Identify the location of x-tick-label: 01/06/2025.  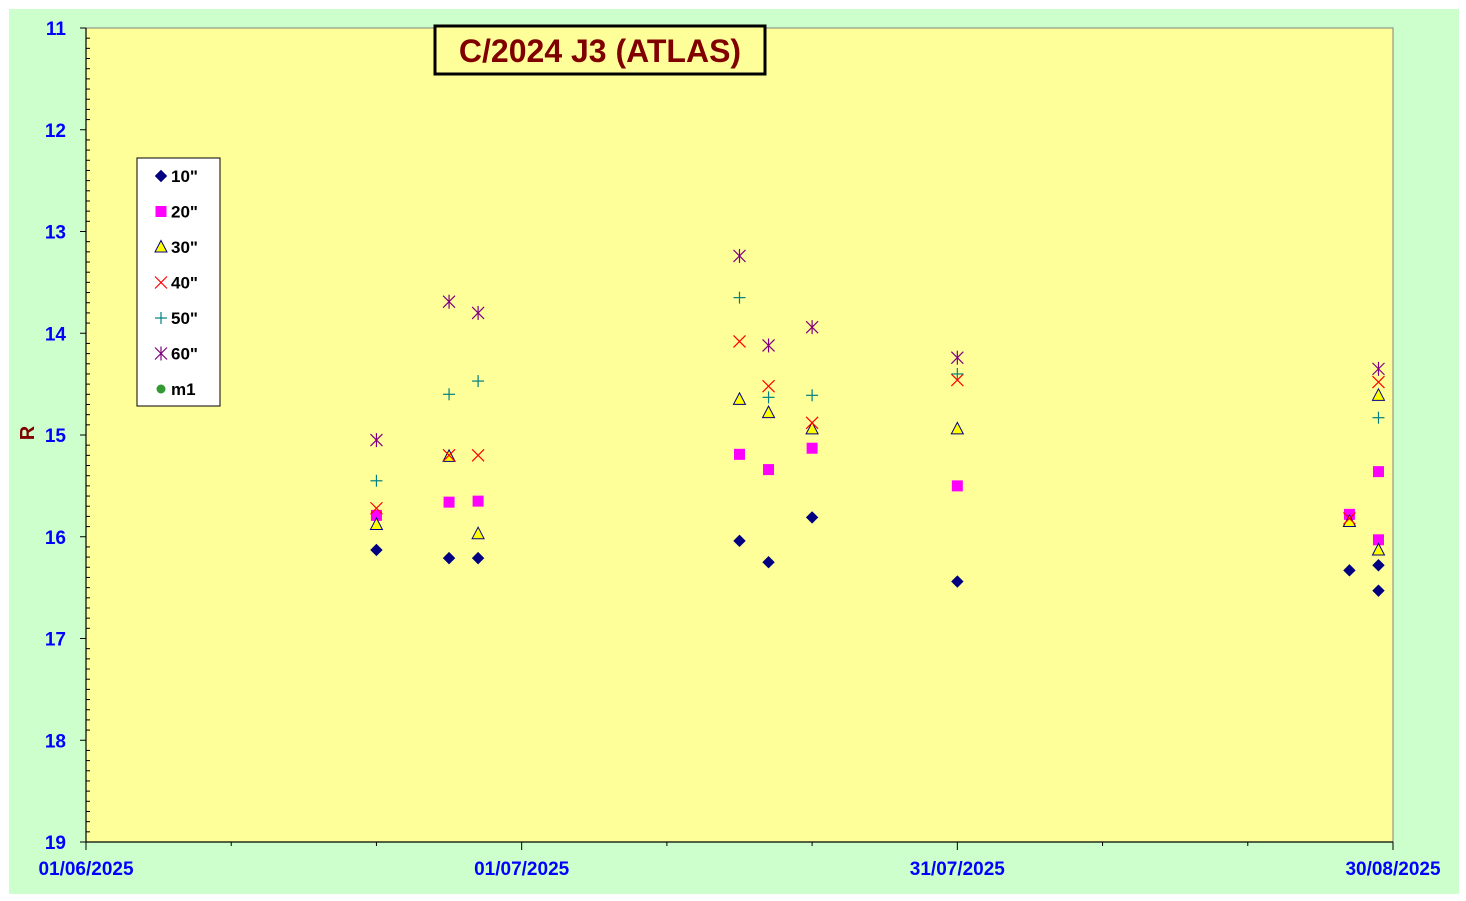
(86, 869).